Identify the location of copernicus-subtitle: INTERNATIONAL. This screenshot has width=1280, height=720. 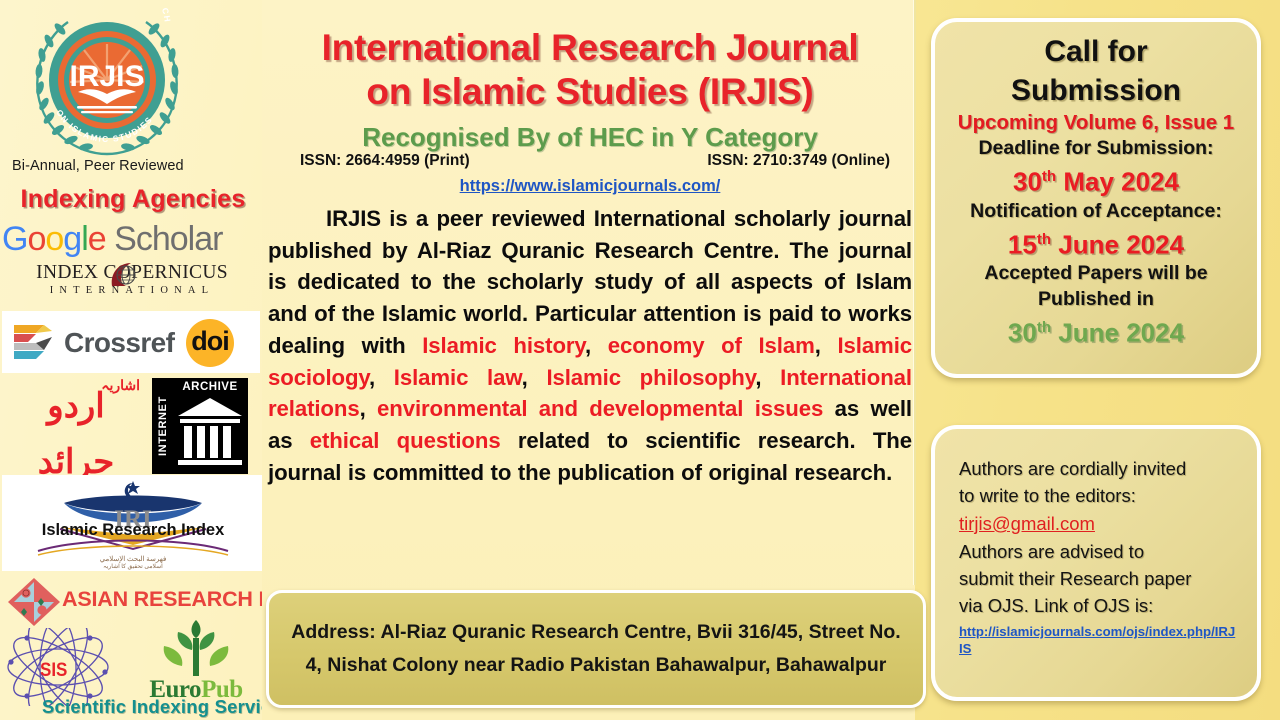
(132, 290).